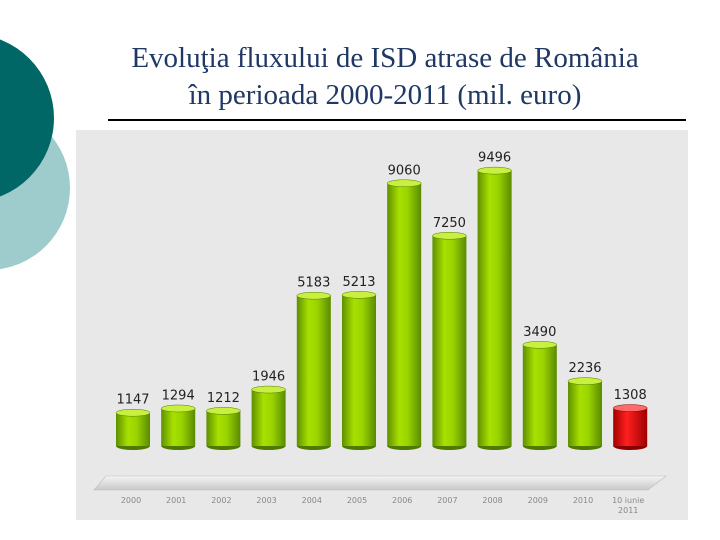 This screenshot has width=720, height=540. I want to click on slide-title-line-2: în perioada 2000-2011 (mil. euro), so click(385, 95).